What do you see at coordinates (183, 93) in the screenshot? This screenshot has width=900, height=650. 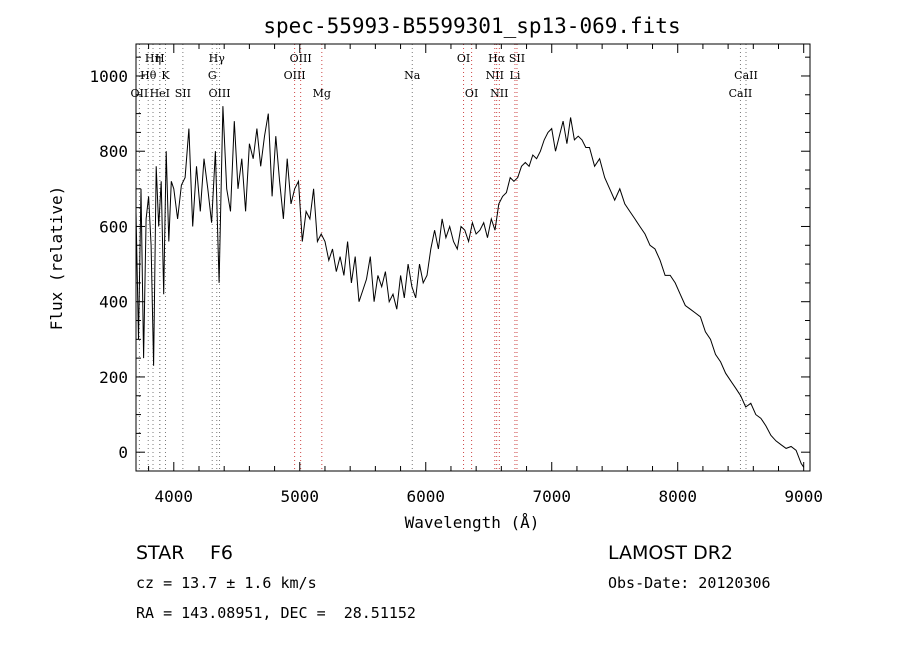 I see `line-label-6: SII` at bounding box center [183, 93].